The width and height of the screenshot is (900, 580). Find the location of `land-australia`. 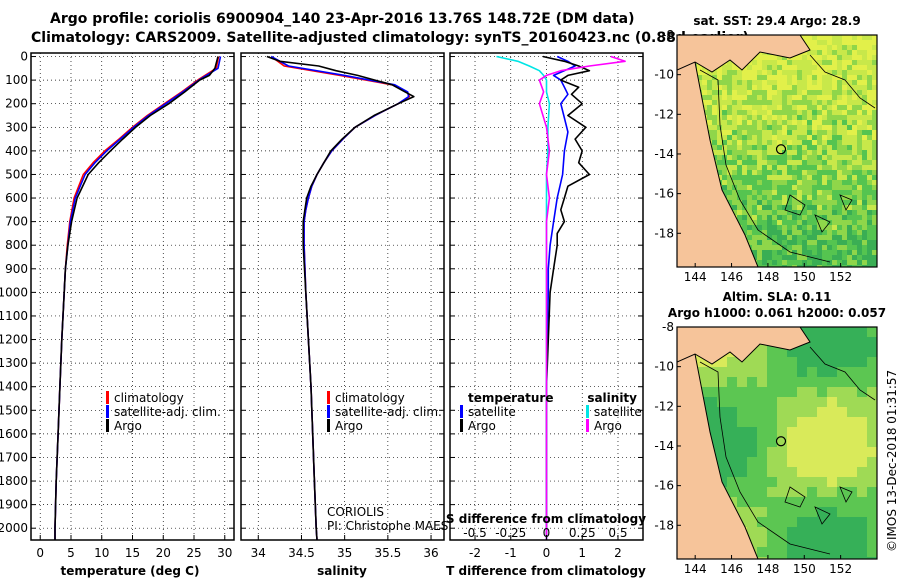

land-australia is located at coordinates (717, 164).